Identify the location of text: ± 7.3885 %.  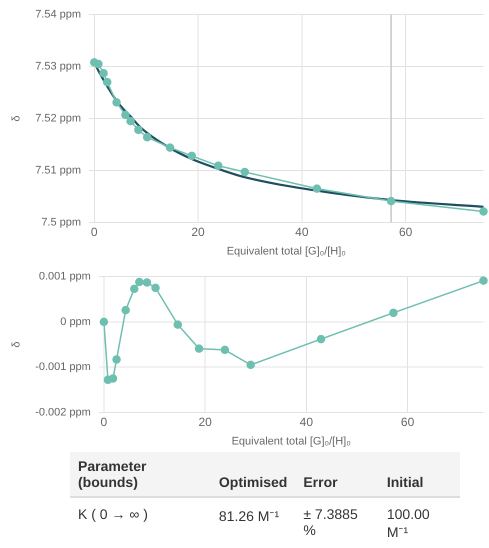
(337, 522).